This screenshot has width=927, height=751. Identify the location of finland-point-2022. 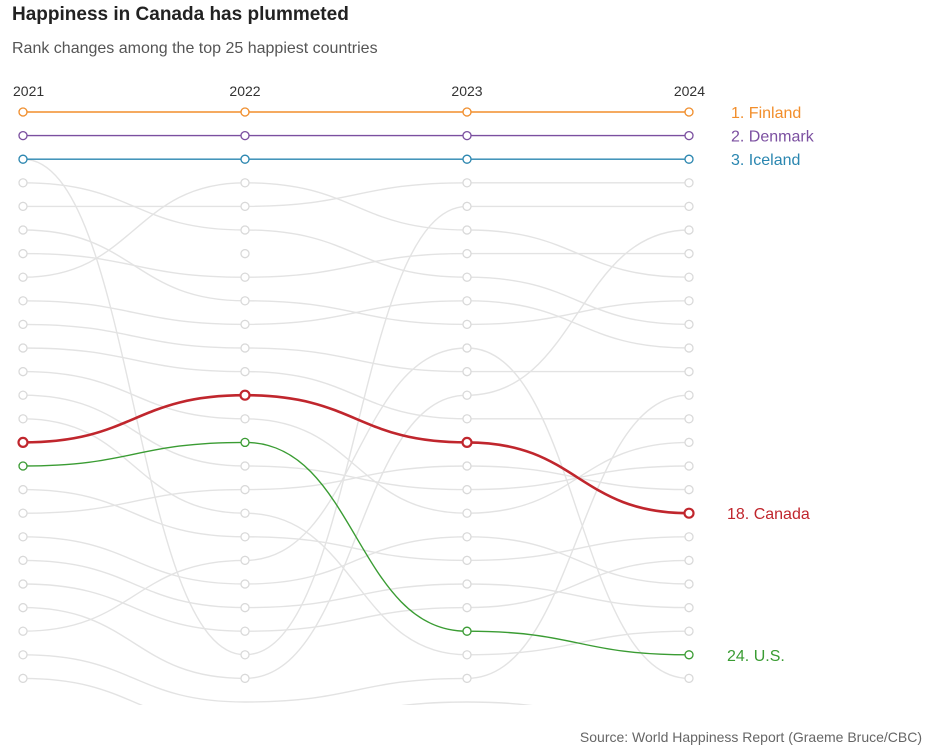
(245, 112).